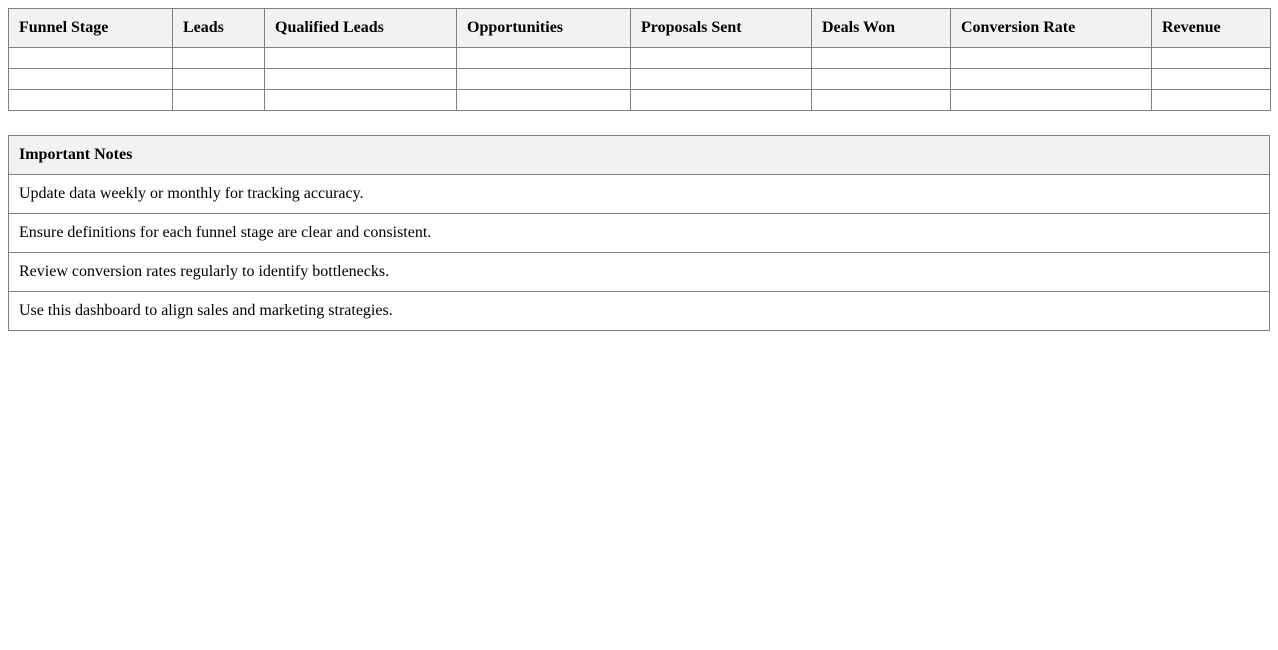  Describe the element at coordinates (90, 28) in the screenshot. I see `column-header: Funnel Stage` at that location.